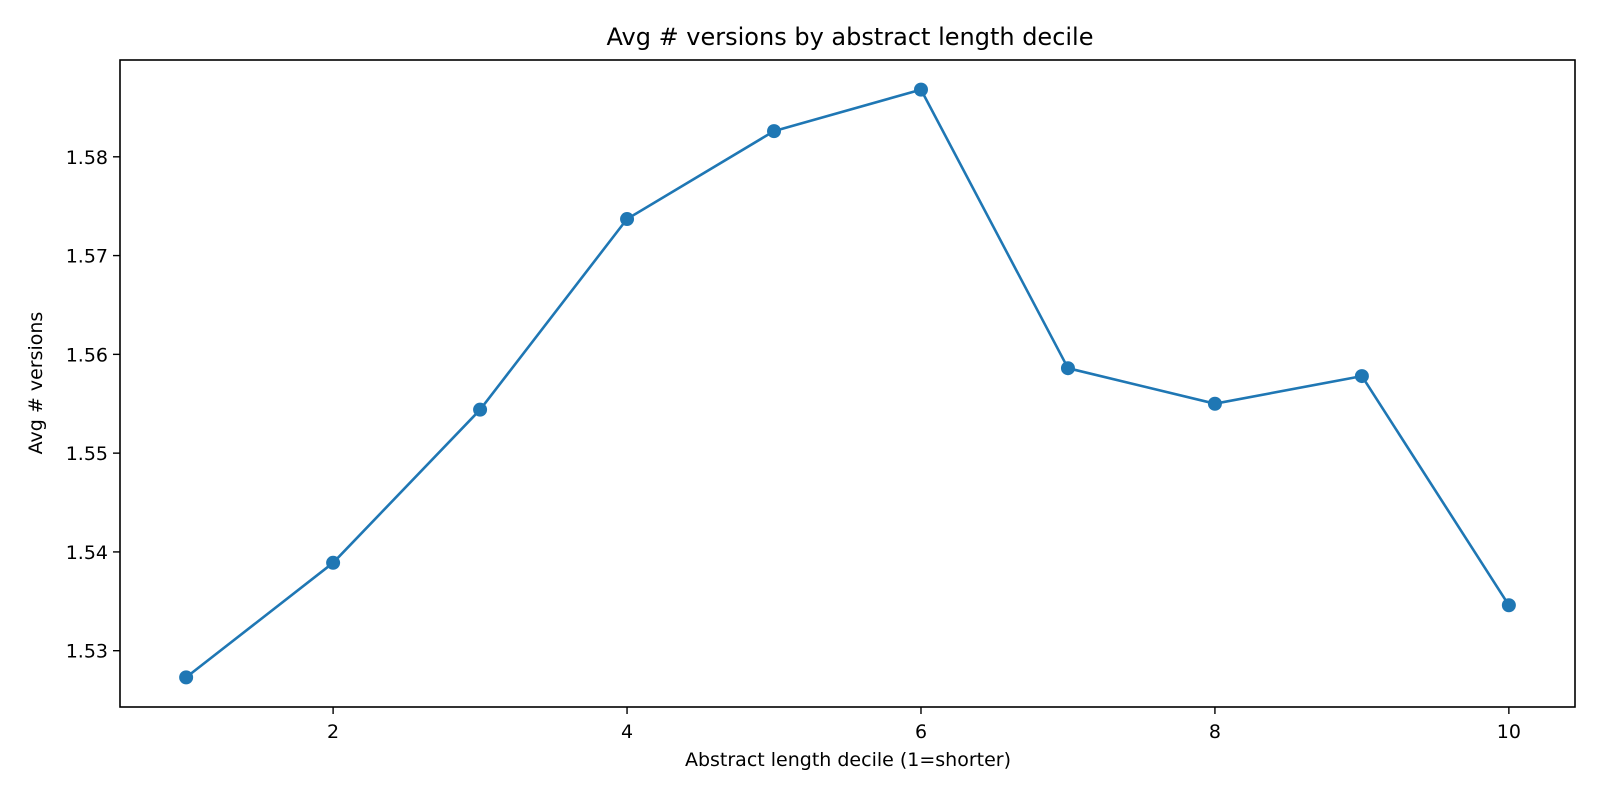 Image resolution: width=1600 pixels, height=800 pixels. Describe the element at coordinates (87, 158) in the screenshot. I see `y-tick-label: 1.58` at that location.